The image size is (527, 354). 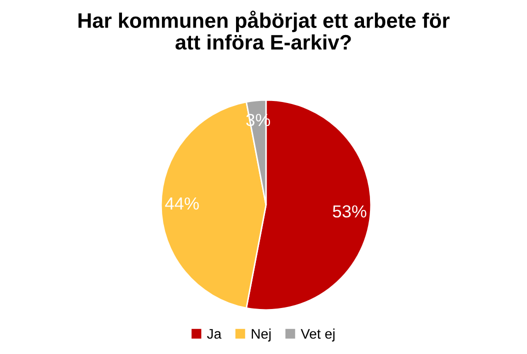 I want to click on data-label: 44%, so click(x=182, y=203).